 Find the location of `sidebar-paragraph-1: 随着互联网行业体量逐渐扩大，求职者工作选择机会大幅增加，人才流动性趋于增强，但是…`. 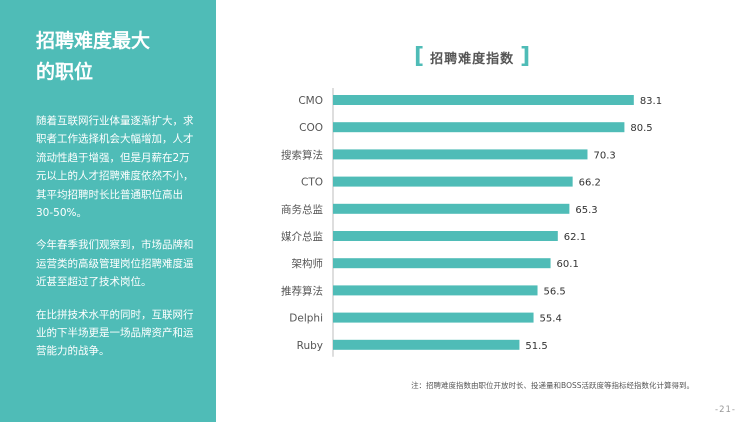

sidebar-paragraph-1: 随着互联网行业体量逐渐扩大，求职者工作选择机会大幅增加，人才流动性趋于增强，但是… is located at coordinates (115, 167).